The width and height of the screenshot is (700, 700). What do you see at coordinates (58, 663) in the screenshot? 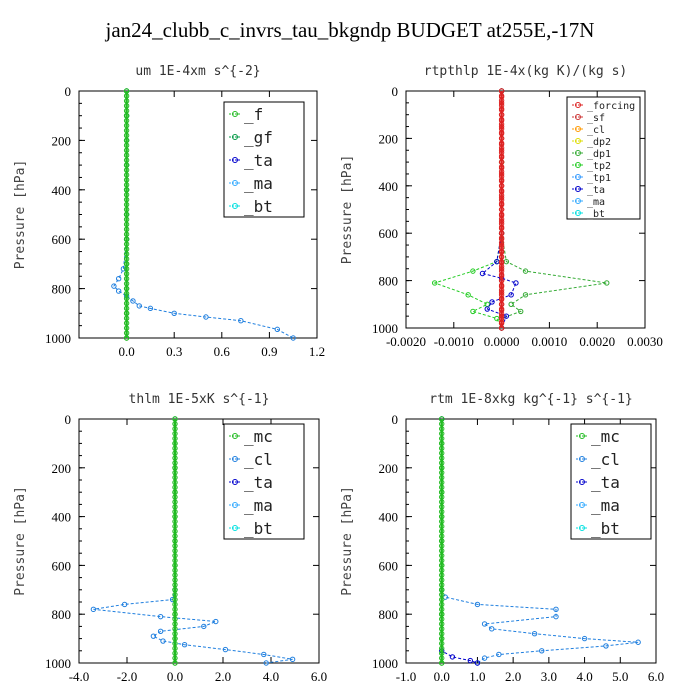
I see `y-tick-label: 1000` at bounding box center [58, 663].